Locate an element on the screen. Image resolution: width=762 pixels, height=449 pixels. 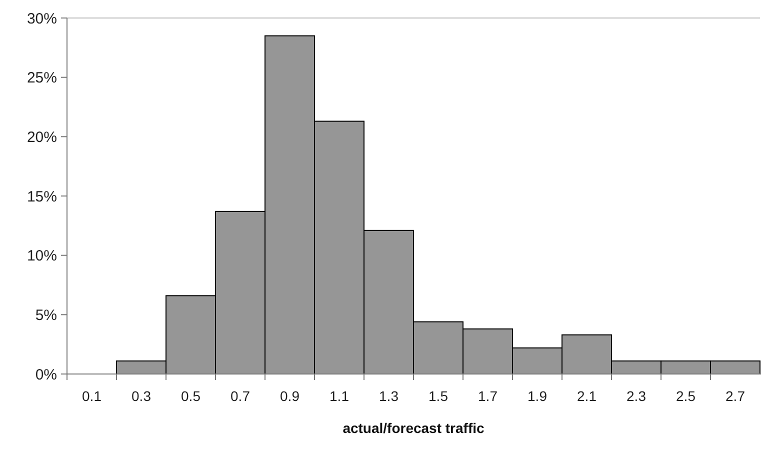
y-tick-label: 15% is located at coordinates (41, 197).